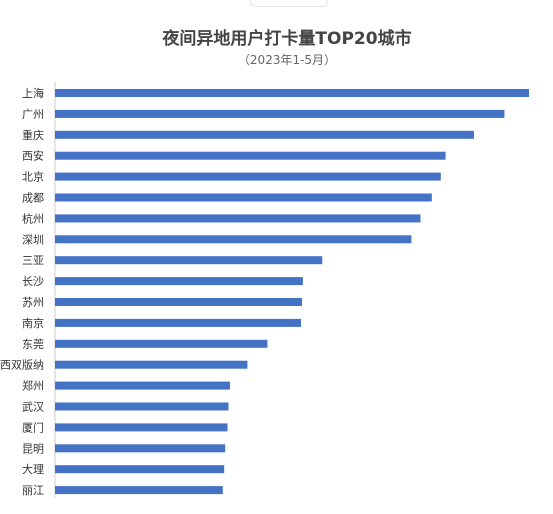  What do you see at coordinates (286, 38) in the screenshot?
I see `chart-title: 夜间异地用户打卡量TOP20城市` at bounding box center [286, 38].